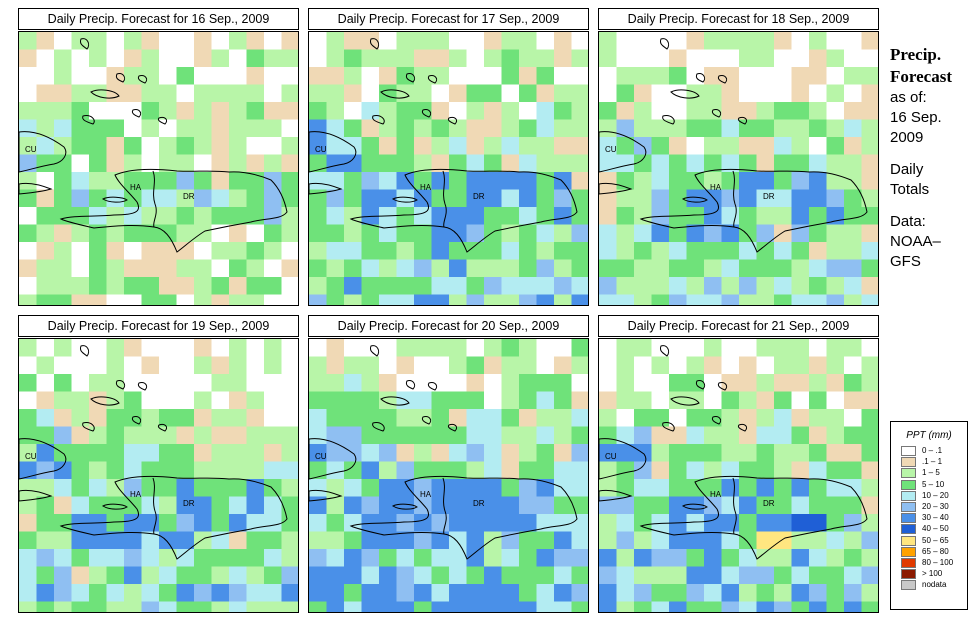  I want to click on caption-data: Data:, so click(908, 221).